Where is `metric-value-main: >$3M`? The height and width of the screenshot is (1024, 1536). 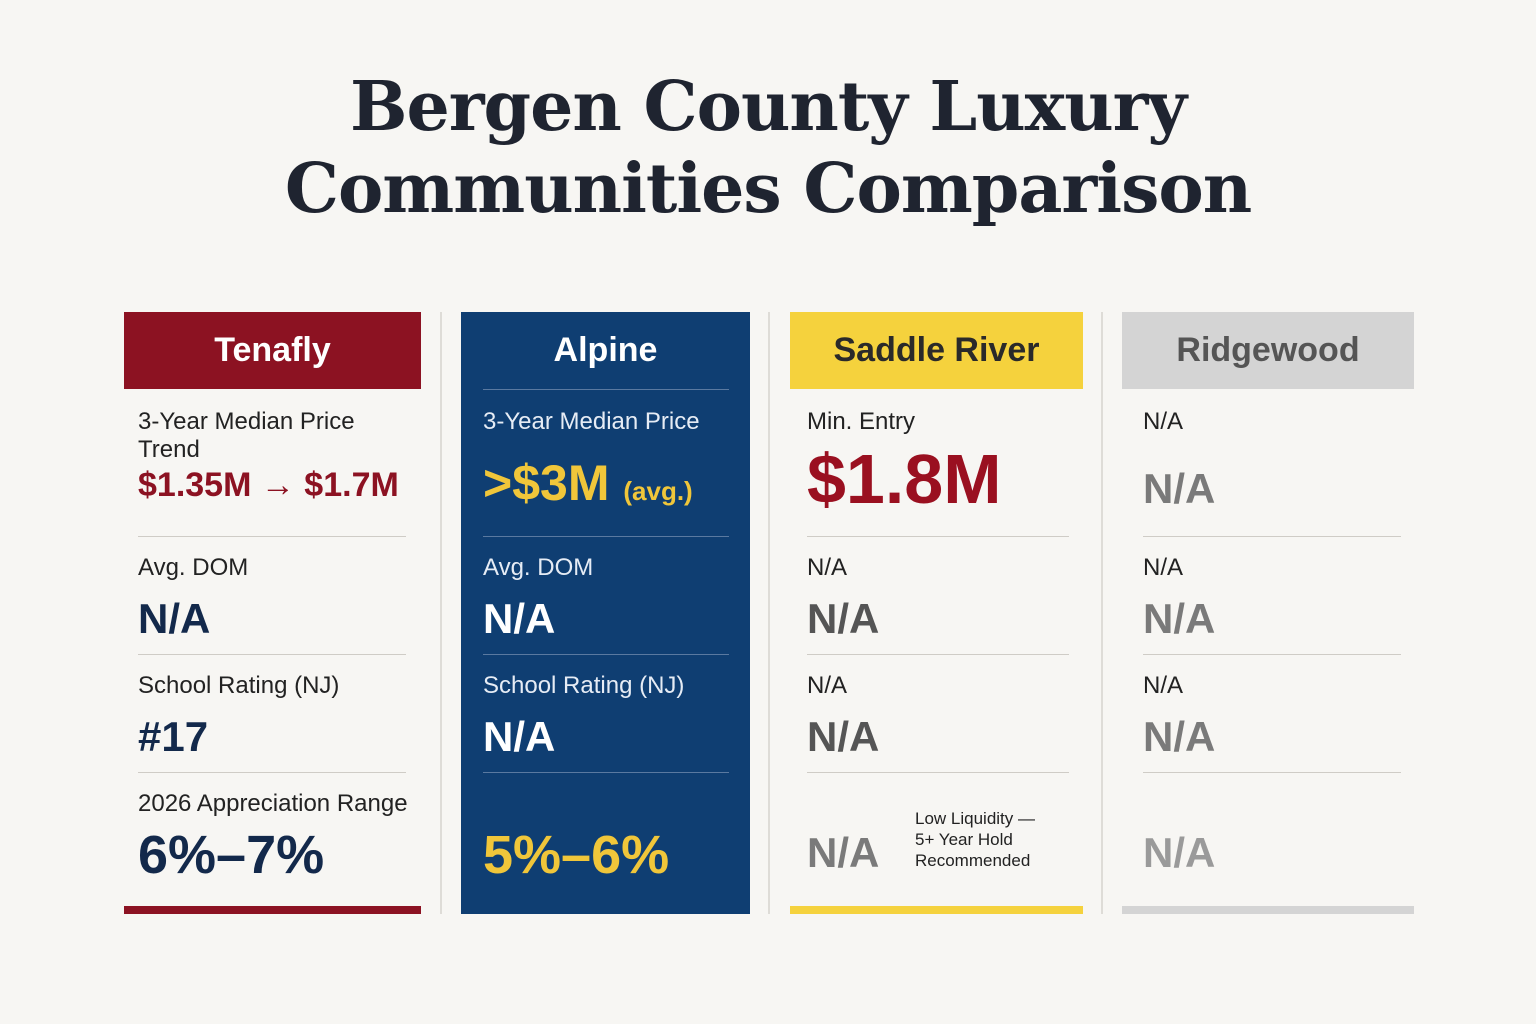
metric-value-main: >$3M is located at coordinates (546, 483).